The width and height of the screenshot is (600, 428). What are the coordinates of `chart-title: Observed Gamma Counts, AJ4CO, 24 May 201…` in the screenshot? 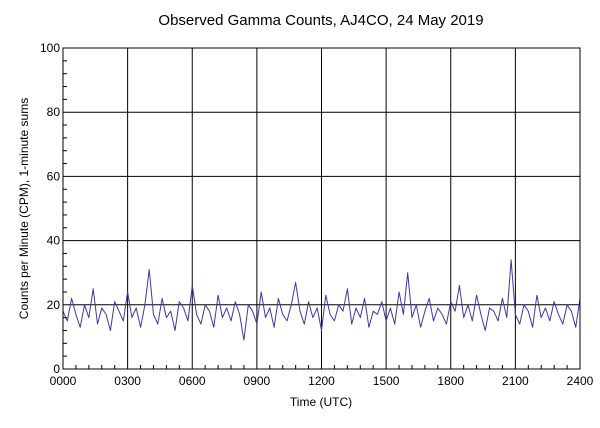 It's located at (320, 20).